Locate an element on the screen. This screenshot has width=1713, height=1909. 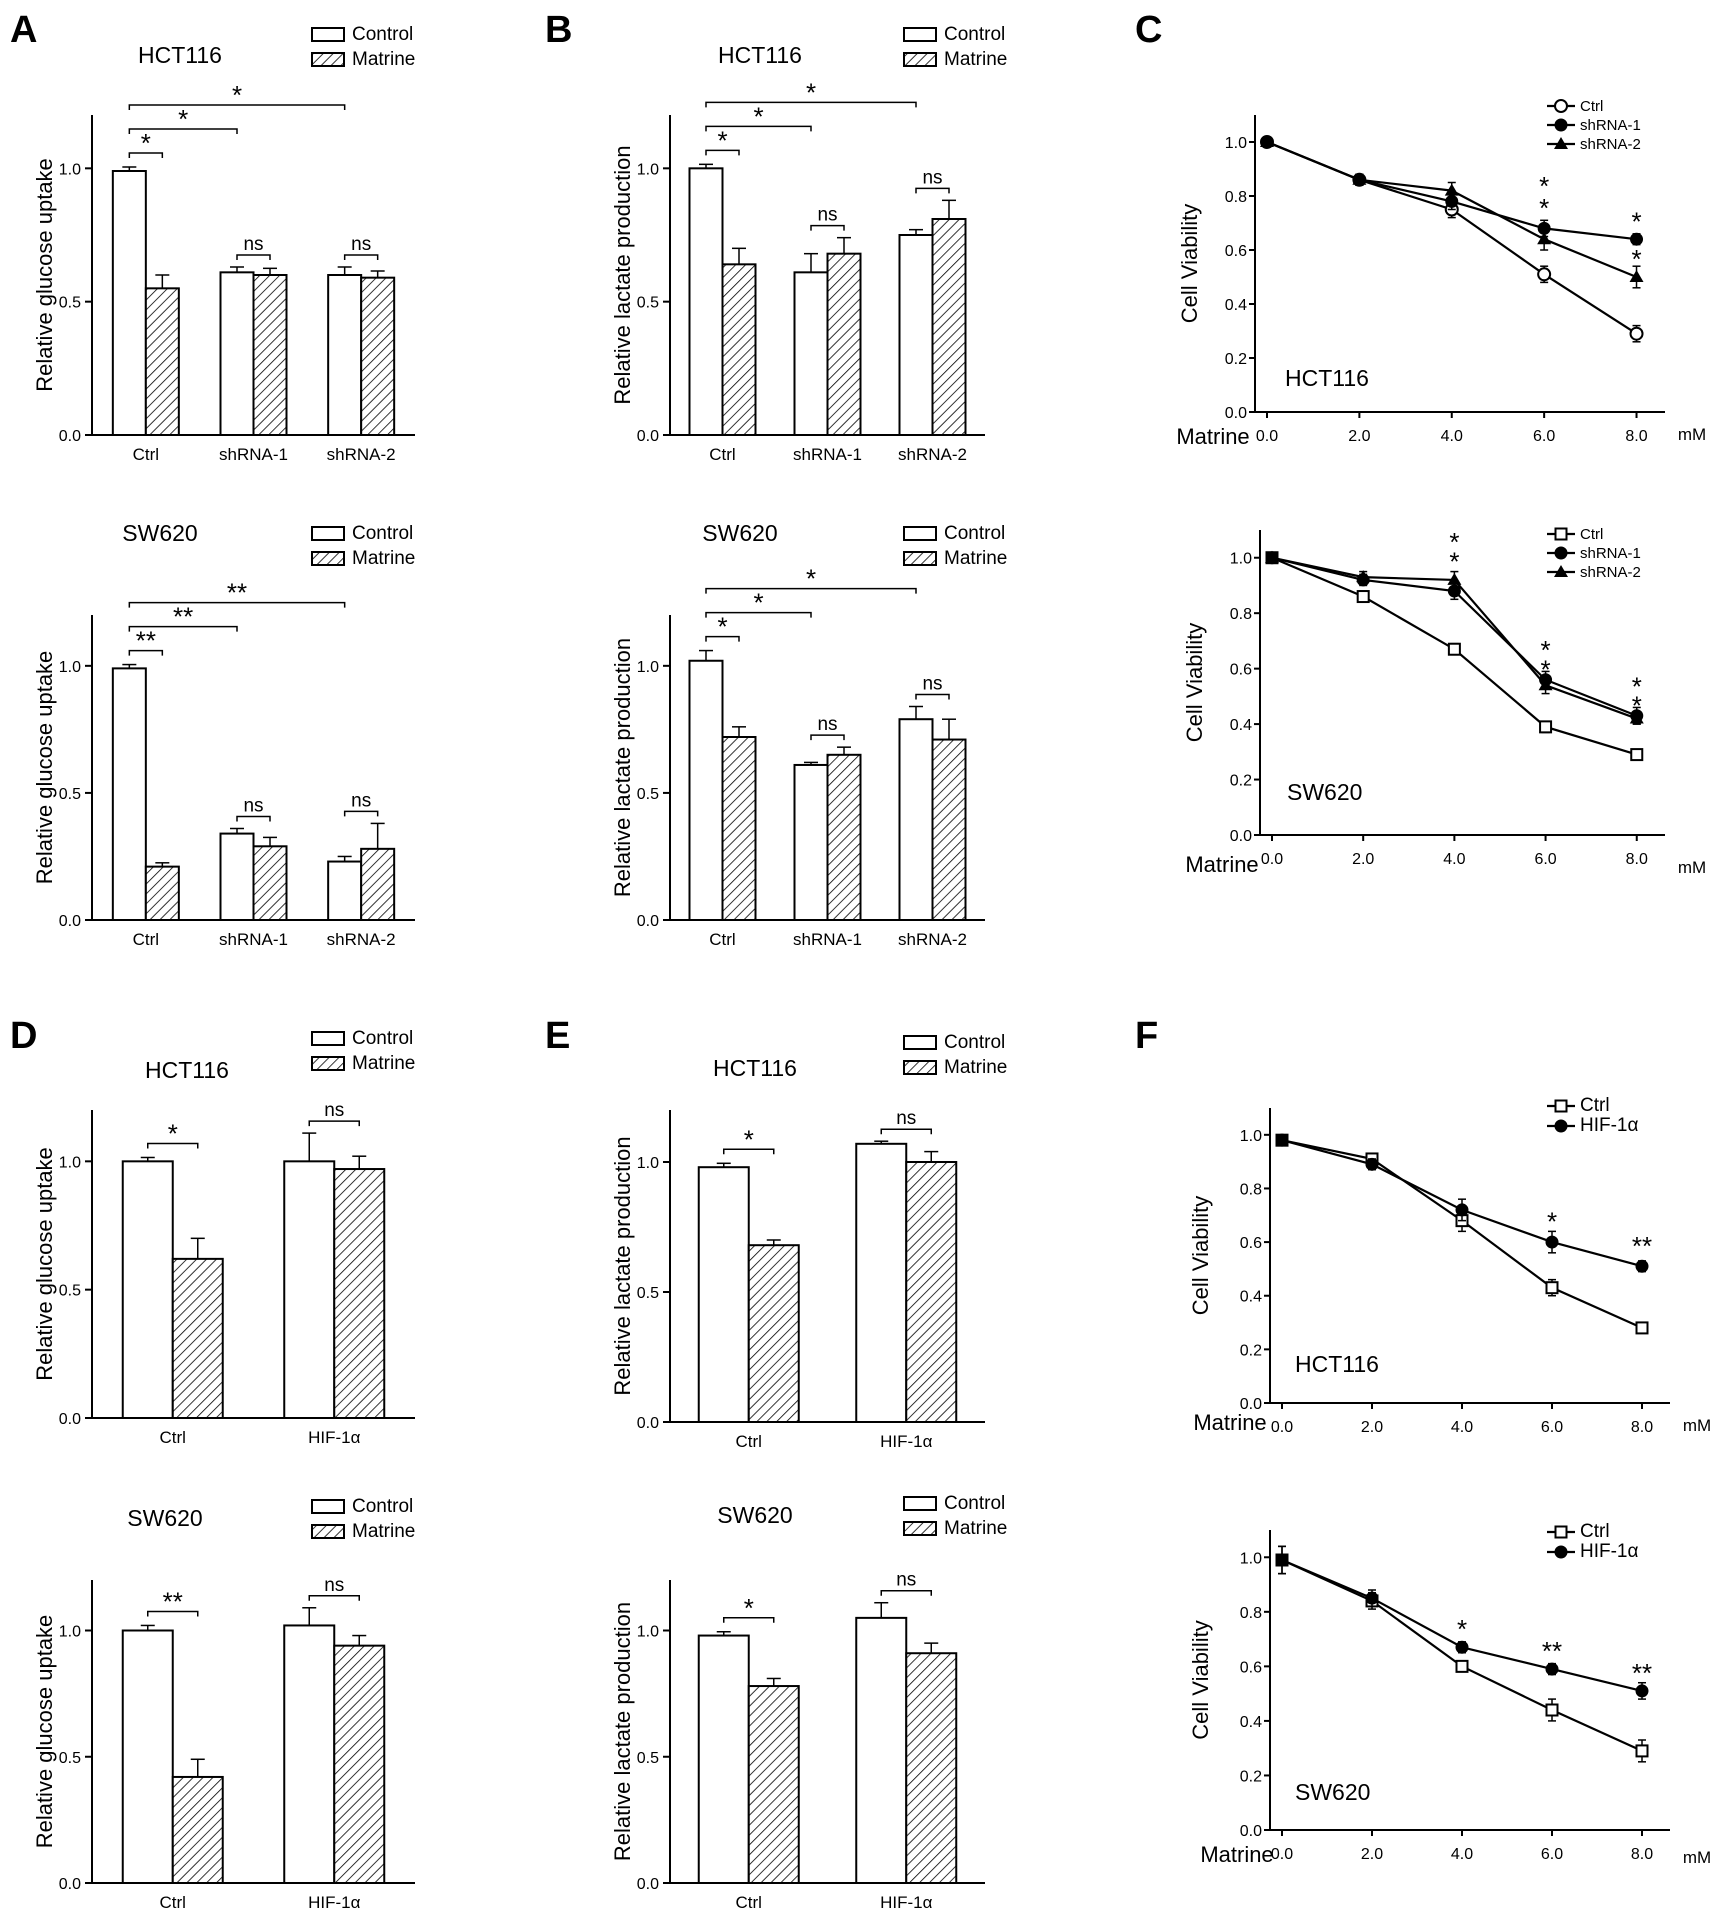
series-line is located at coordinates (1462, 1234).